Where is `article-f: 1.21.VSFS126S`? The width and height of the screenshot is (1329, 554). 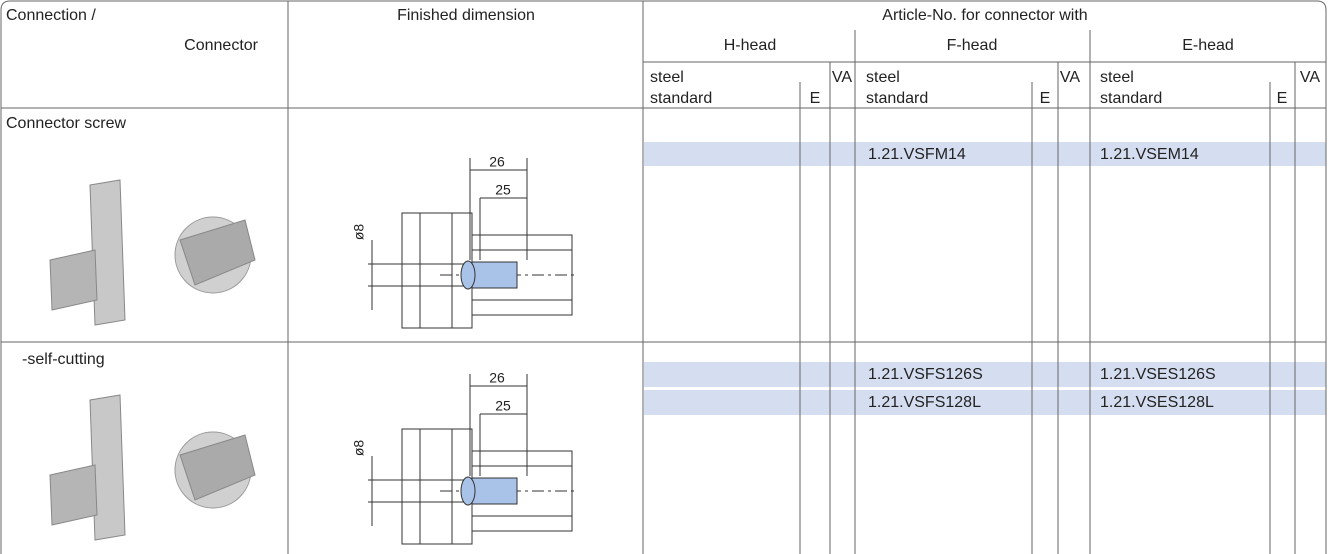
article-f: 1.21.VSFS126S is located at coordinates (925, 374).